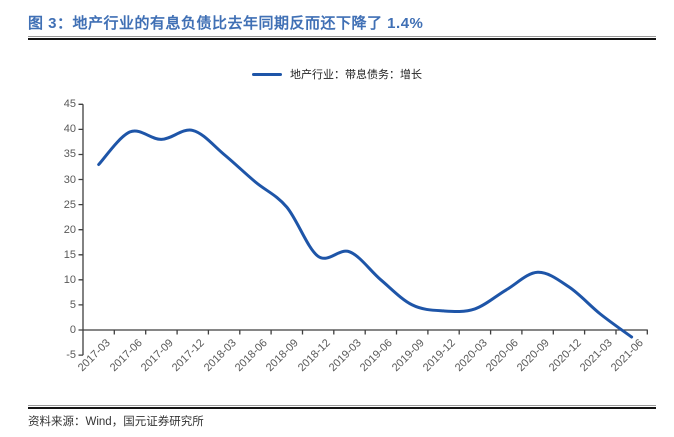 The height and width of the screenshot is (437, 674). What do you see at coordinates (72, 304) in the screenshot?
I see `y-axis-label: 5` at bounding box center [72, 304].